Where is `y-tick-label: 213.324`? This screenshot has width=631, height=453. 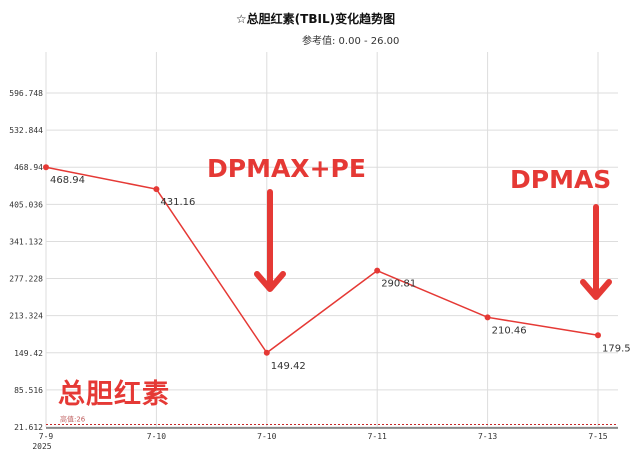 y-tick-label: 213.324 is located at coordinates (26, 316).